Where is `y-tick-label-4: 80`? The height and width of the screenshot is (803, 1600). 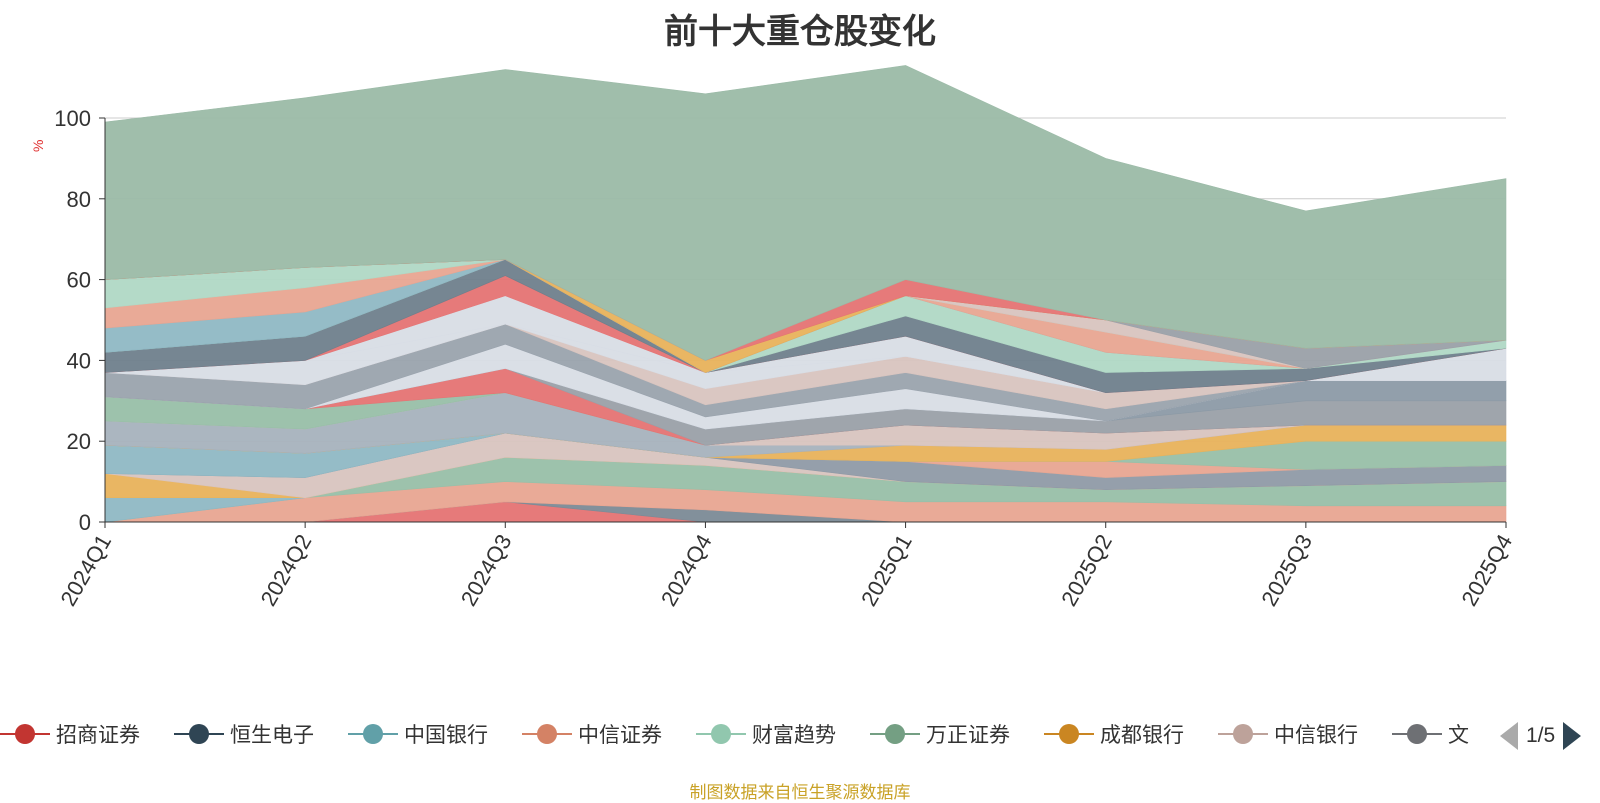 y-tick-label-4: 80 is located at coordinates (79, 199).